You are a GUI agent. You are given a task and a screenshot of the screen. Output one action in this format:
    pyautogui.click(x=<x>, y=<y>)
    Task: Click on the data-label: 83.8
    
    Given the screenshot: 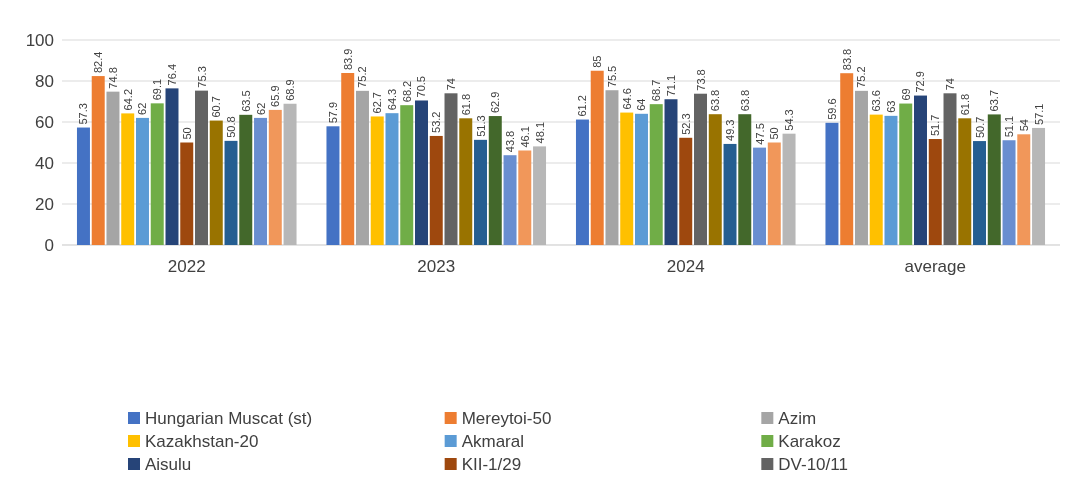 What is the action you would take?
    pyautogui.click(x=846, y=59)
    